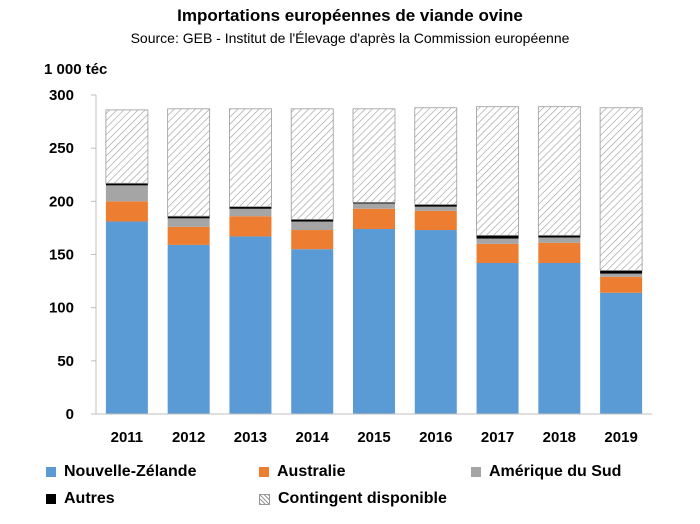 The image size is (700, 524). What do you see at coordinates (76, 69) in the screenshot?
I see `y-axis-unit-label: 1 000 téc` at bounding box center [76, 69].